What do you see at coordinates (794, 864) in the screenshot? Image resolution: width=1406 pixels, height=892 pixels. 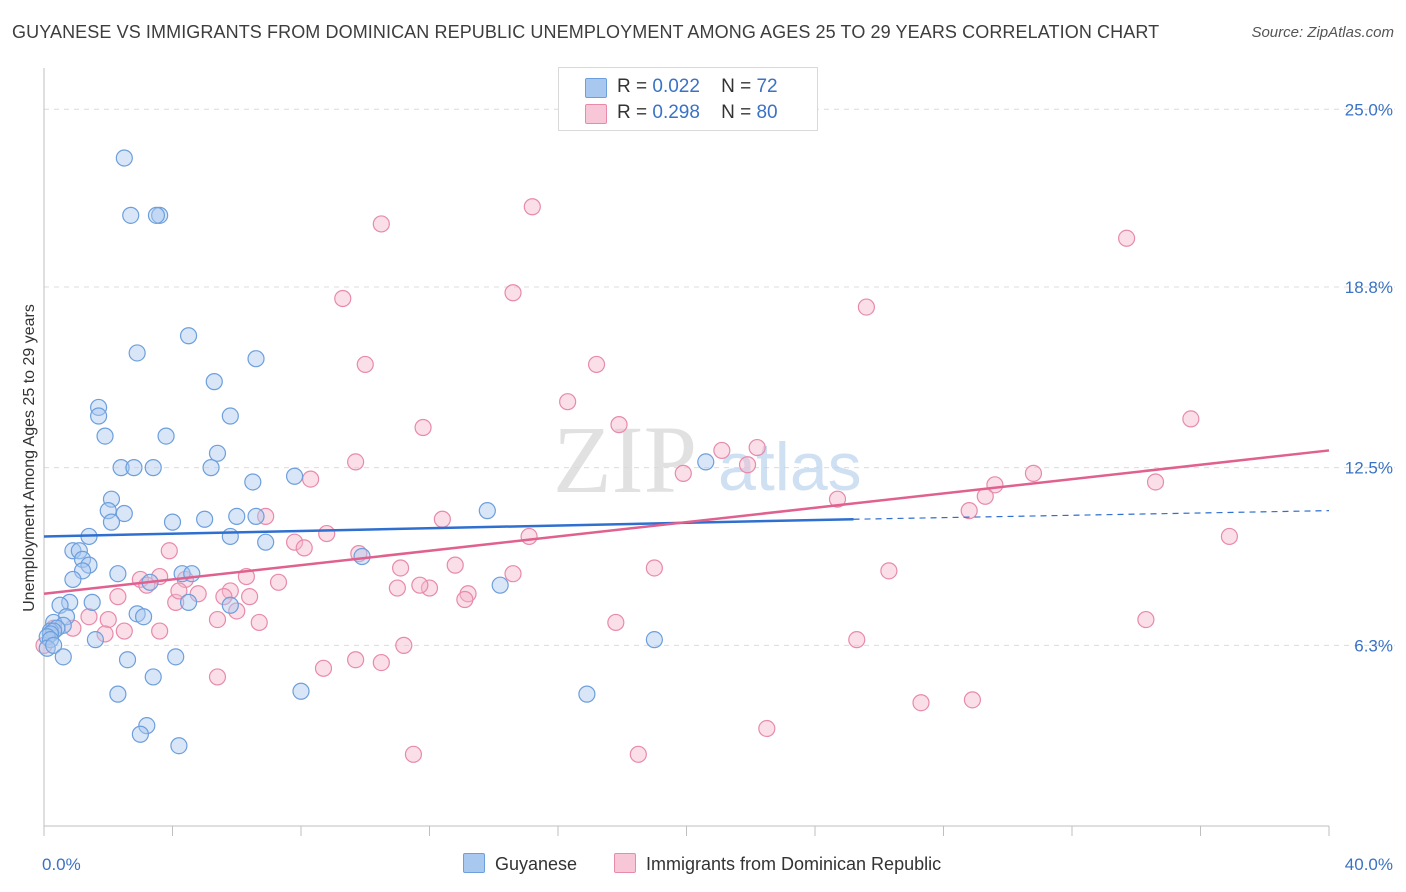 I see `bottom-legend-label: Immigrants from Dominican Republic` at bounding box center [794, 864].